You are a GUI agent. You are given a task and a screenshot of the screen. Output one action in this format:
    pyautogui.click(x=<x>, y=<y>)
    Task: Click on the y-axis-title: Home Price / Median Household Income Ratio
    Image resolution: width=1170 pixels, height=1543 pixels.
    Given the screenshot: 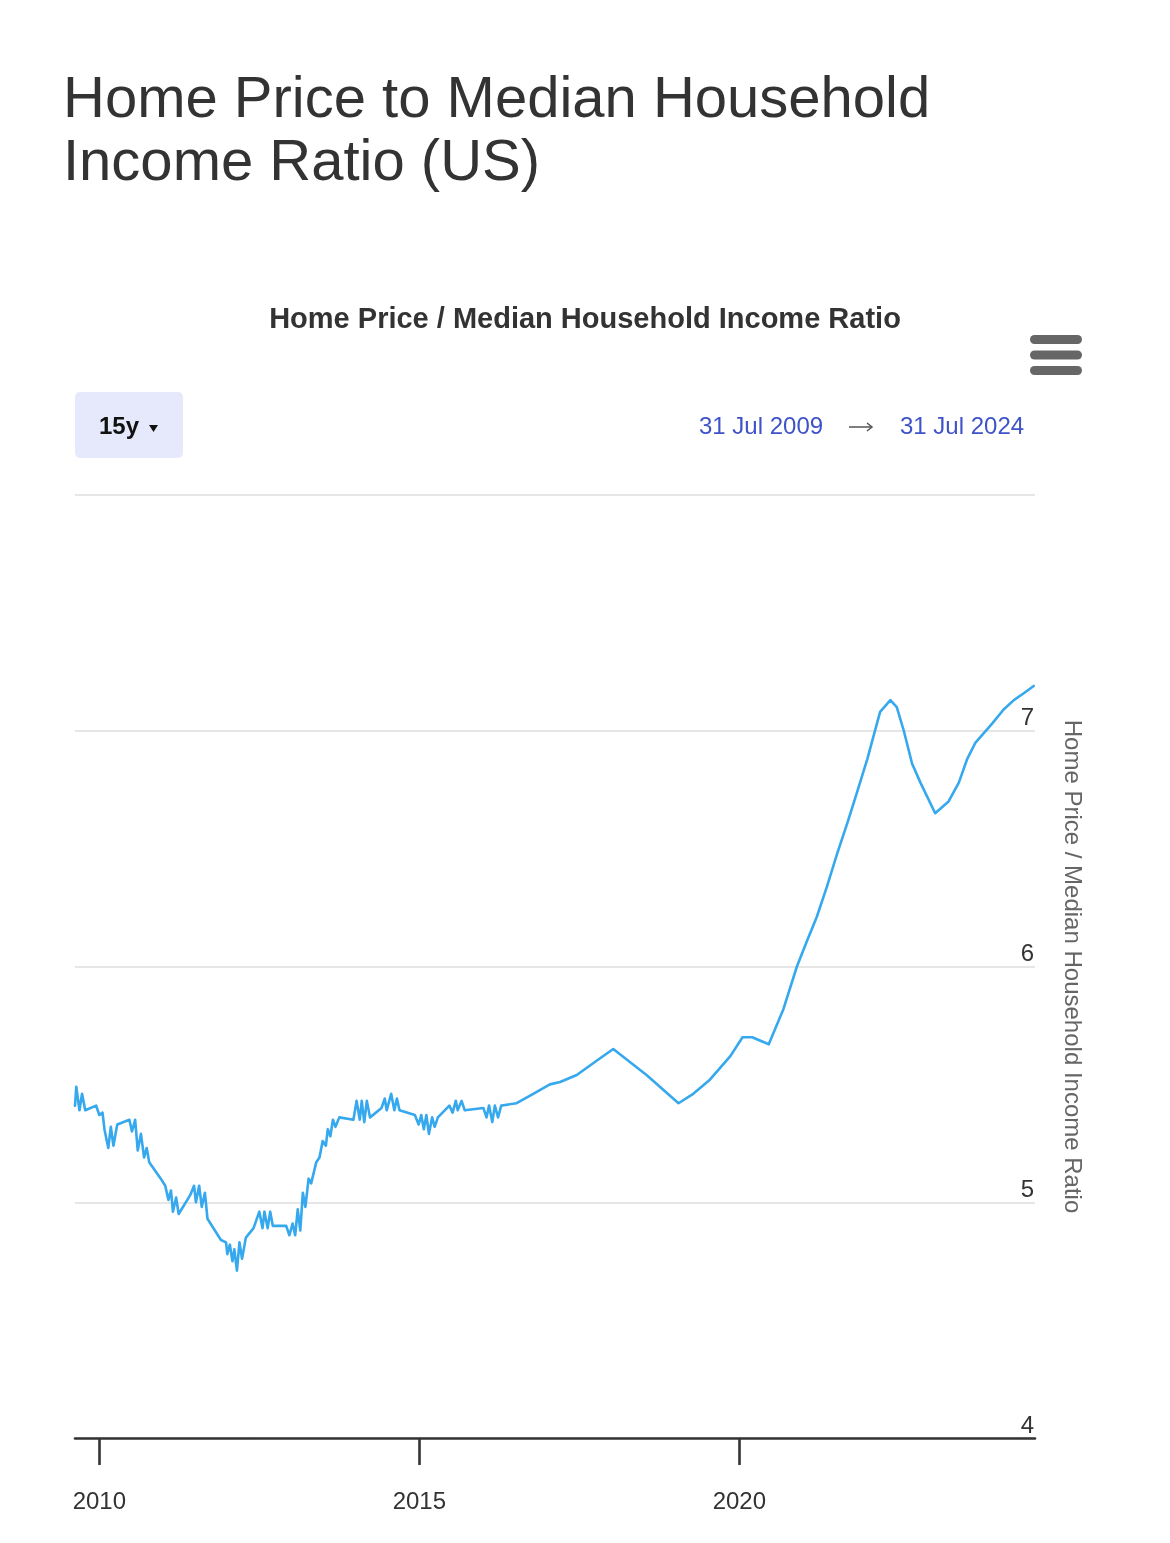 What is the action you would take?
    pyautogui.click(x=1073, y=966)
    